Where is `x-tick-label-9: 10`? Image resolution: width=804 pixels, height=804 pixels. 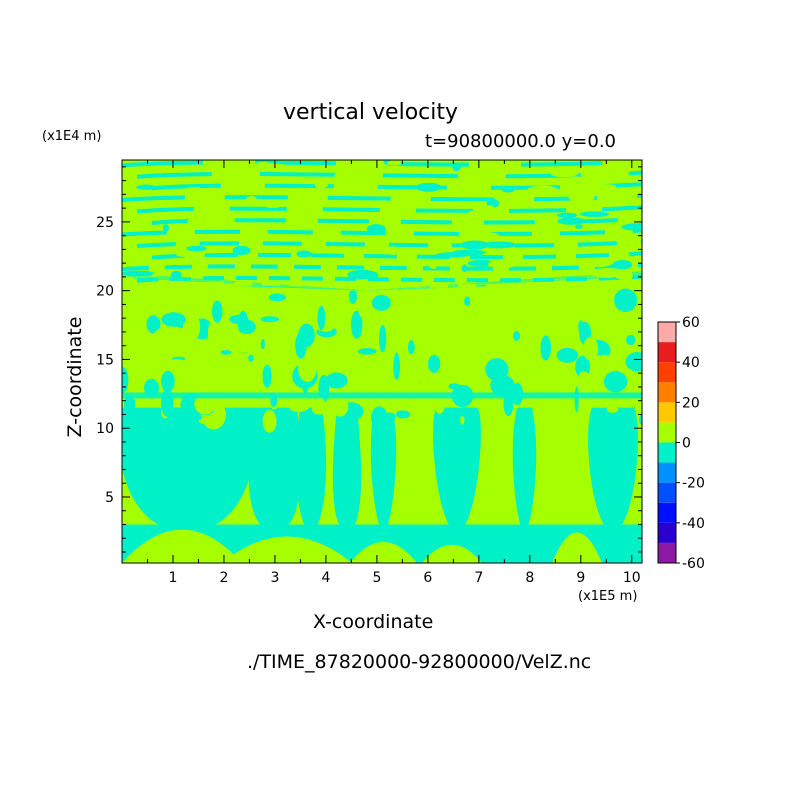
x-tick-label-9: 10 is located at coordinates (632, 578).